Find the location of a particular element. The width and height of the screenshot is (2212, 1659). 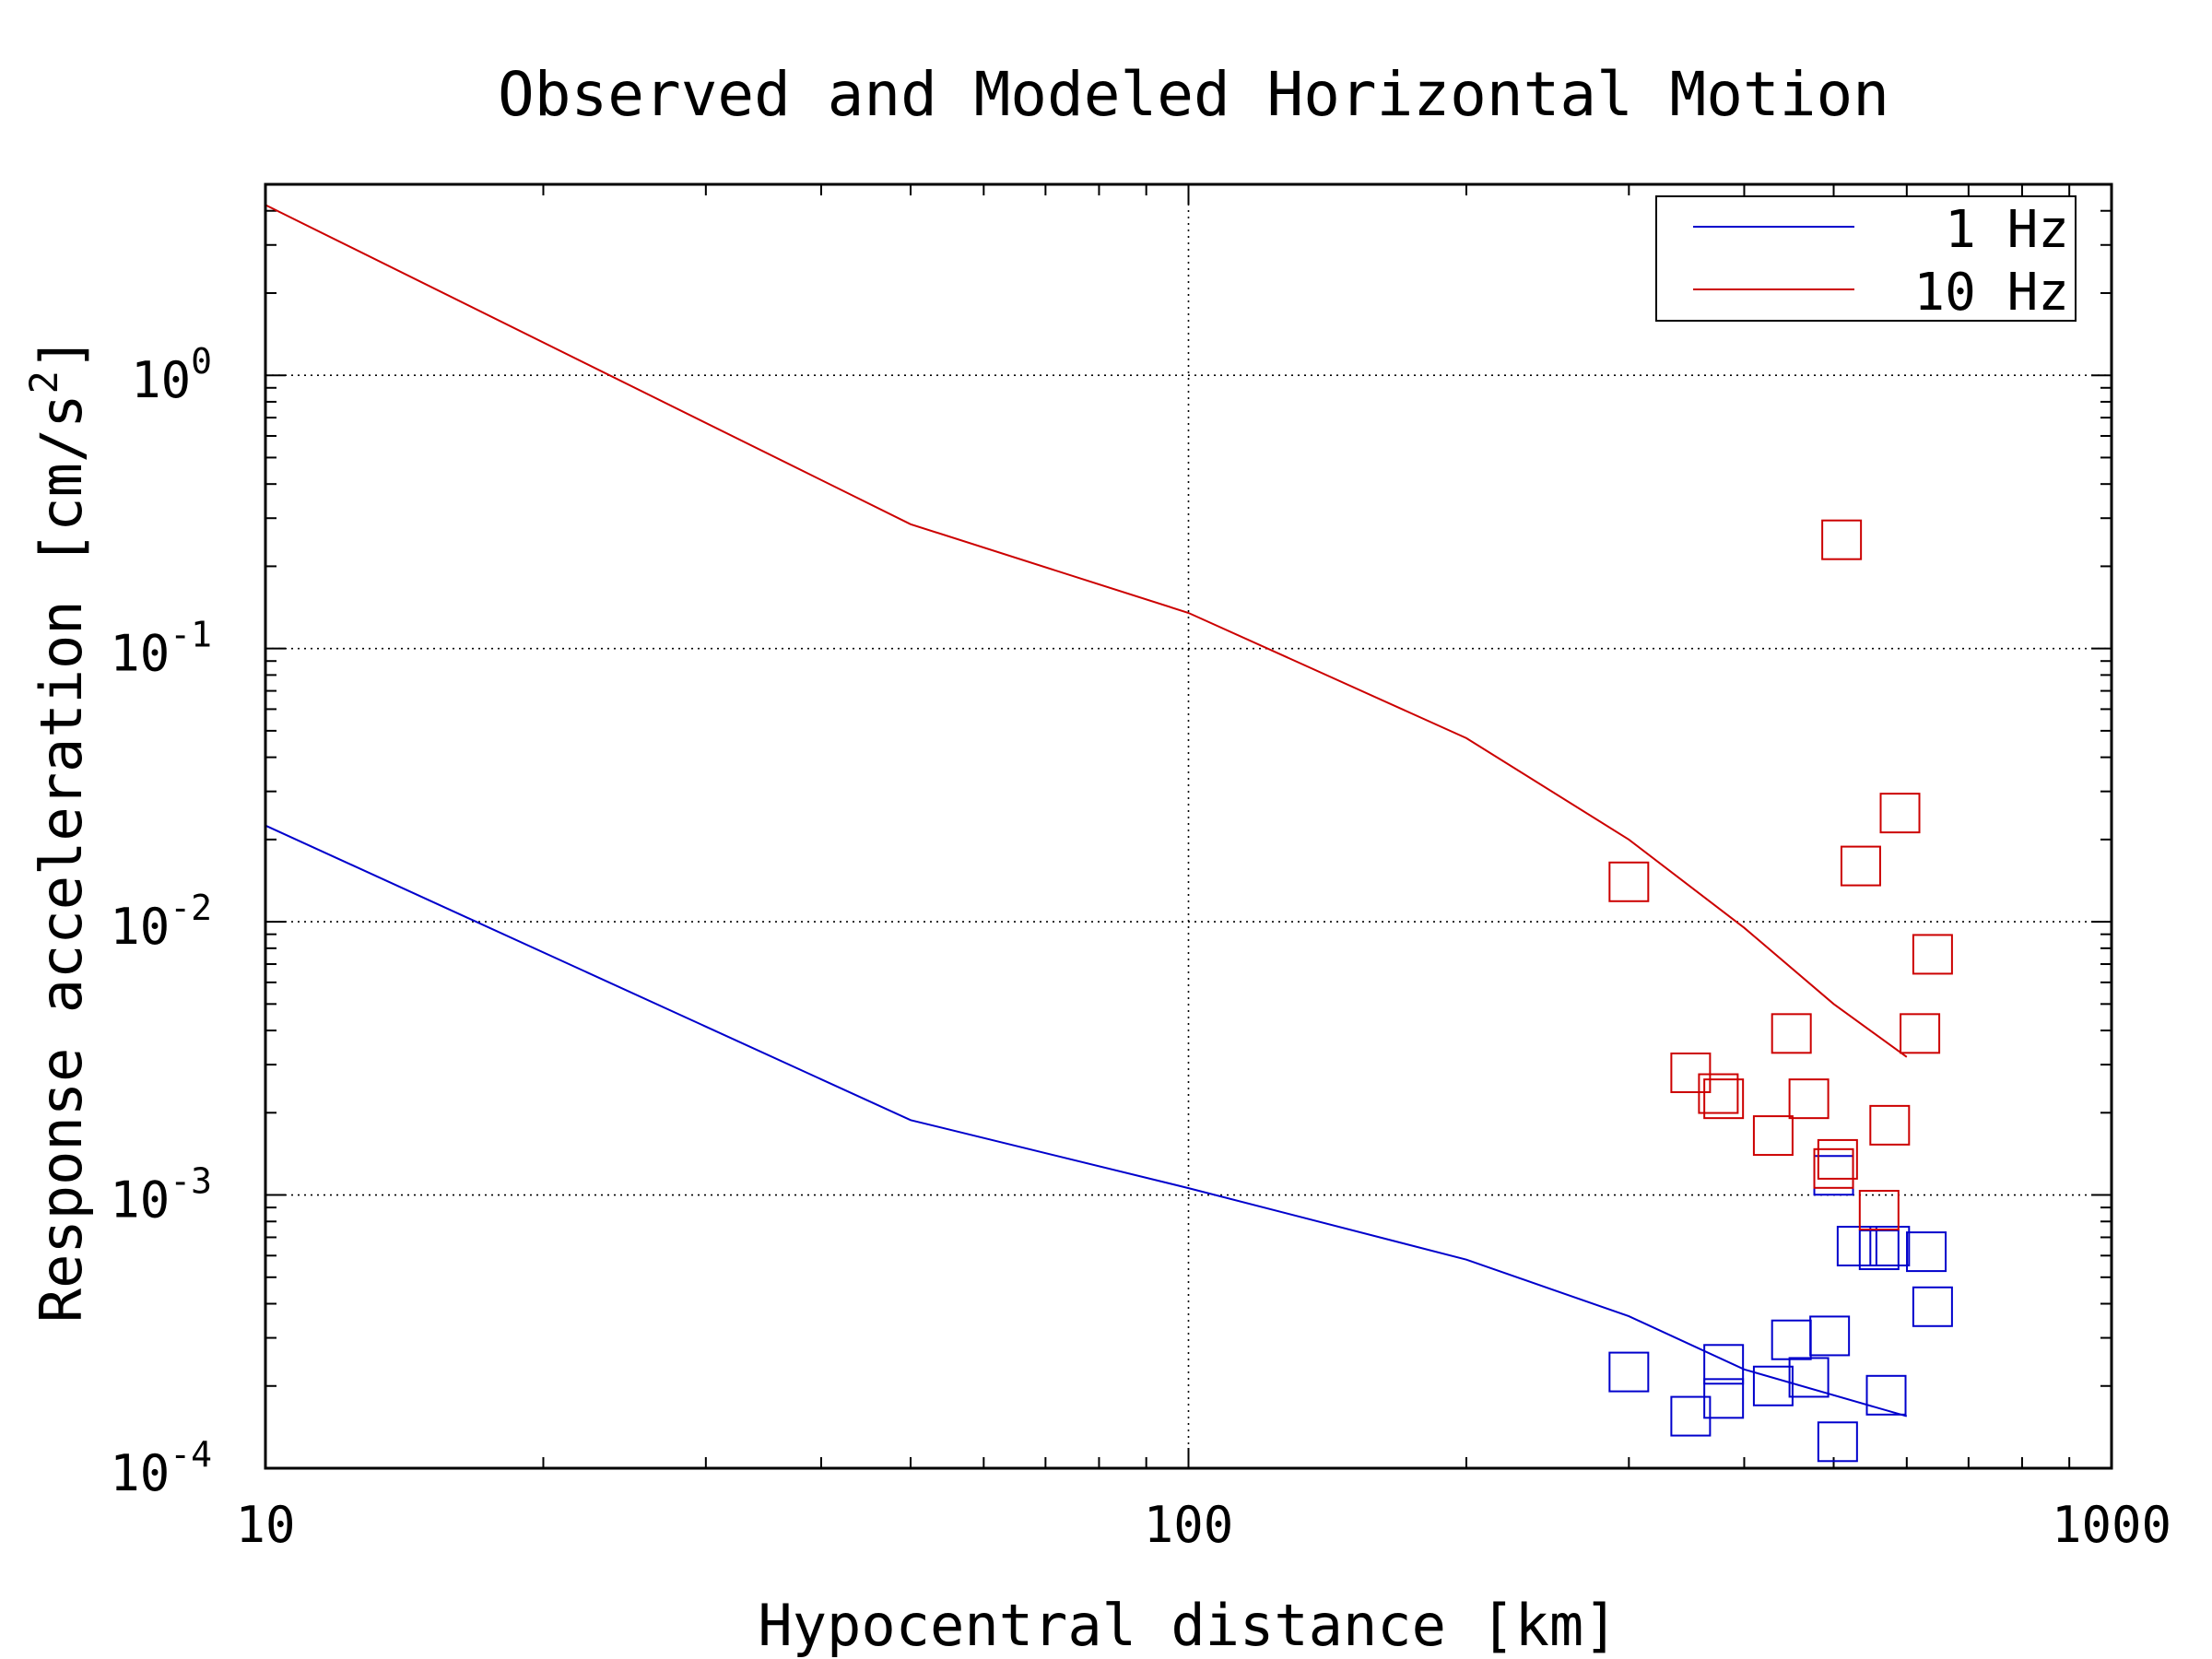

x-tick-label: 1000 is located at coordinates (2111, 1525).